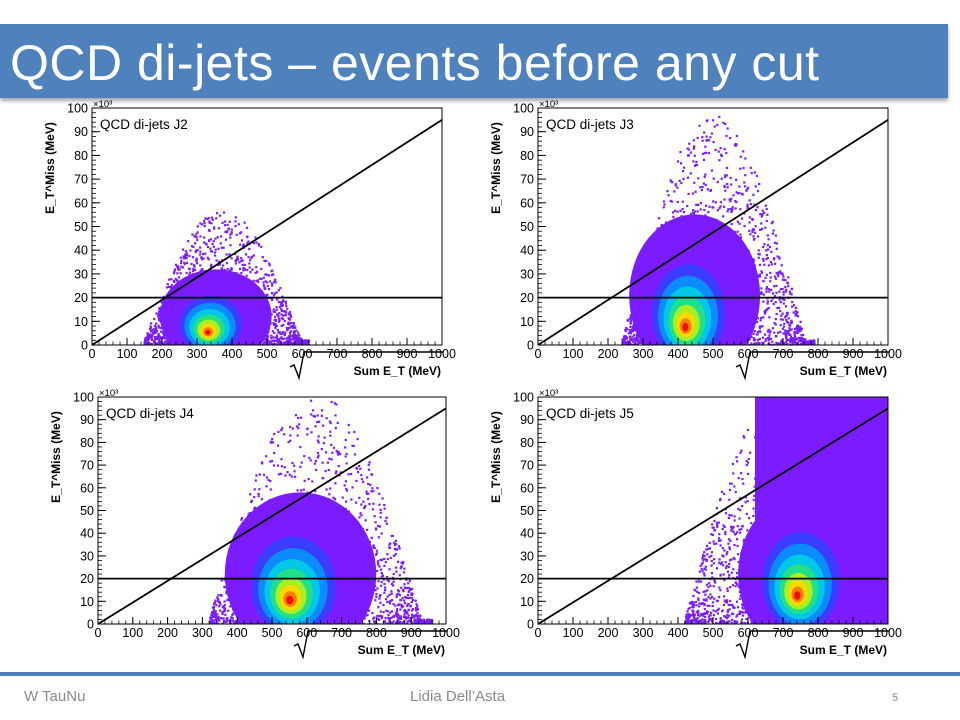  I want to click on slide-title: QCD di-jets – events before any cut, so click(415, 63).